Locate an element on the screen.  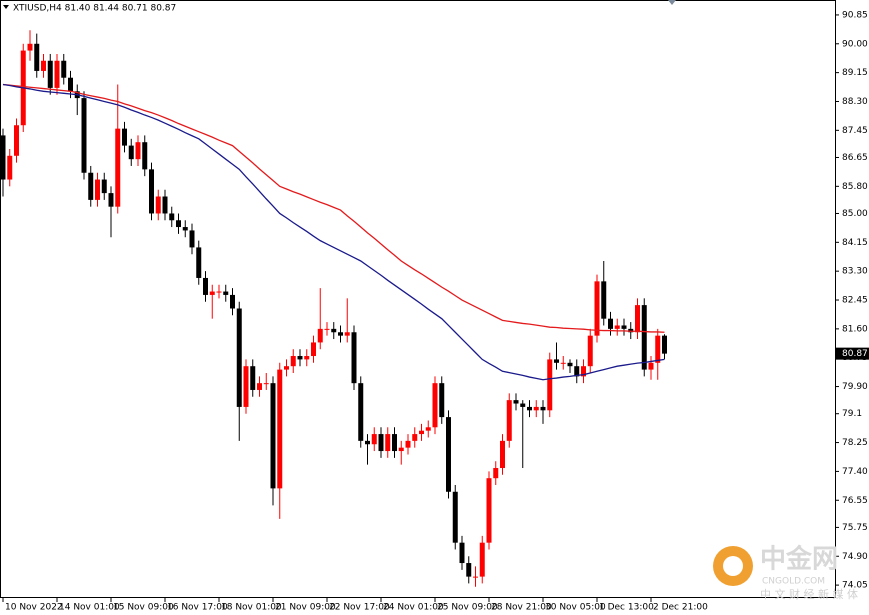
watermark-brand: 中金网 is located at coordinates (799, 559).